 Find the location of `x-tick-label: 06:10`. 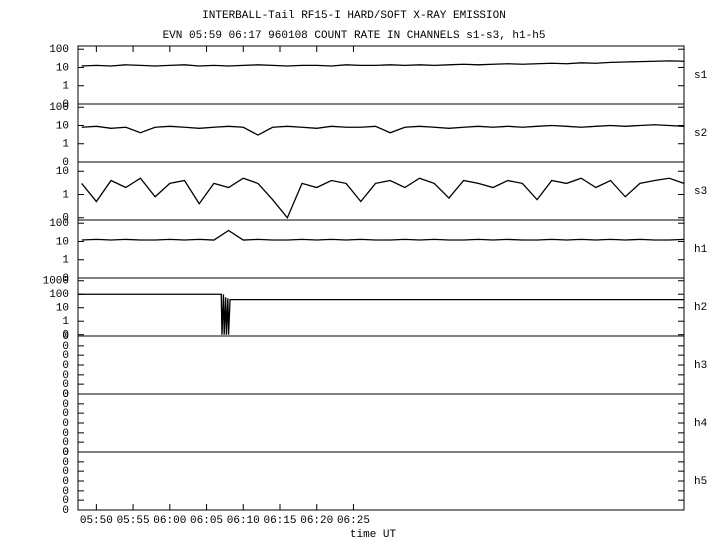

x-tick-label: 06:10 is located at coordinates (243, 521).